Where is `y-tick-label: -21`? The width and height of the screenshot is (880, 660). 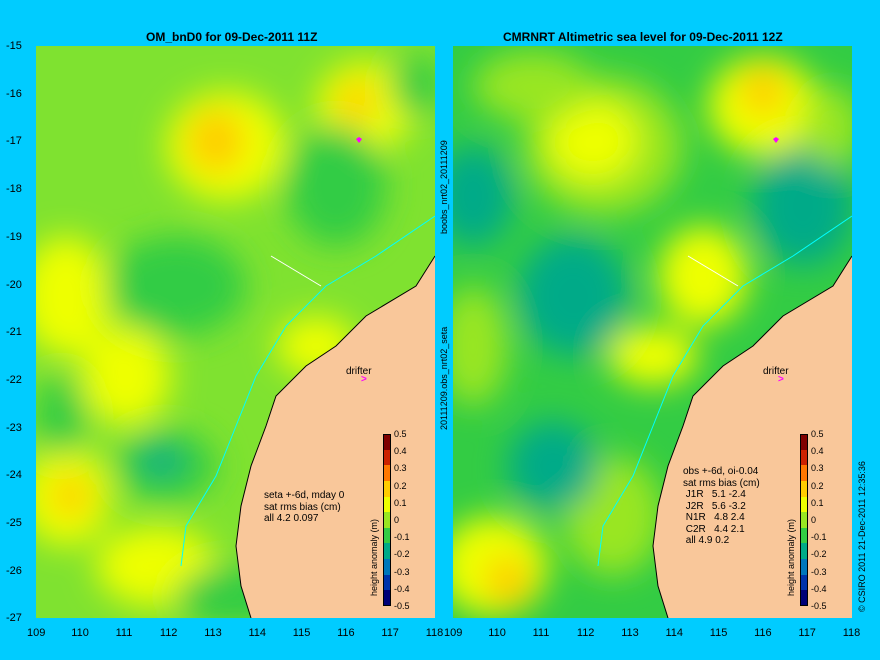 y-tick-label: -21 is located at coordinates (14, 332).